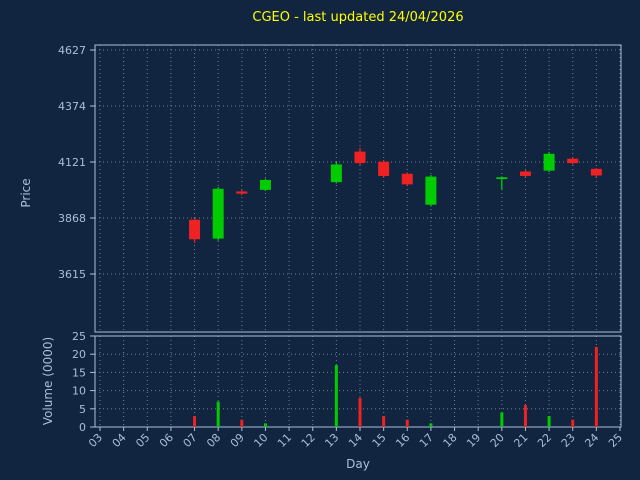  I want to click on x-tick-label: 12, so click(308, 440).